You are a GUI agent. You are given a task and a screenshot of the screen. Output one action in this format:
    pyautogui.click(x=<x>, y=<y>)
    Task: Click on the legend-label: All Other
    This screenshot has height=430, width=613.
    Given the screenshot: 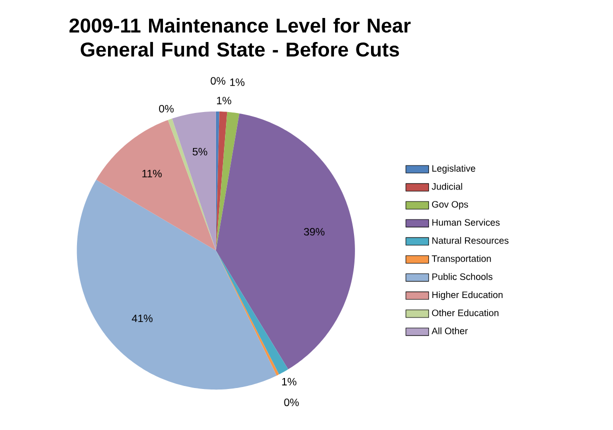 What is the action you would take?
    pyautogui.click(x=450, y=330)
    